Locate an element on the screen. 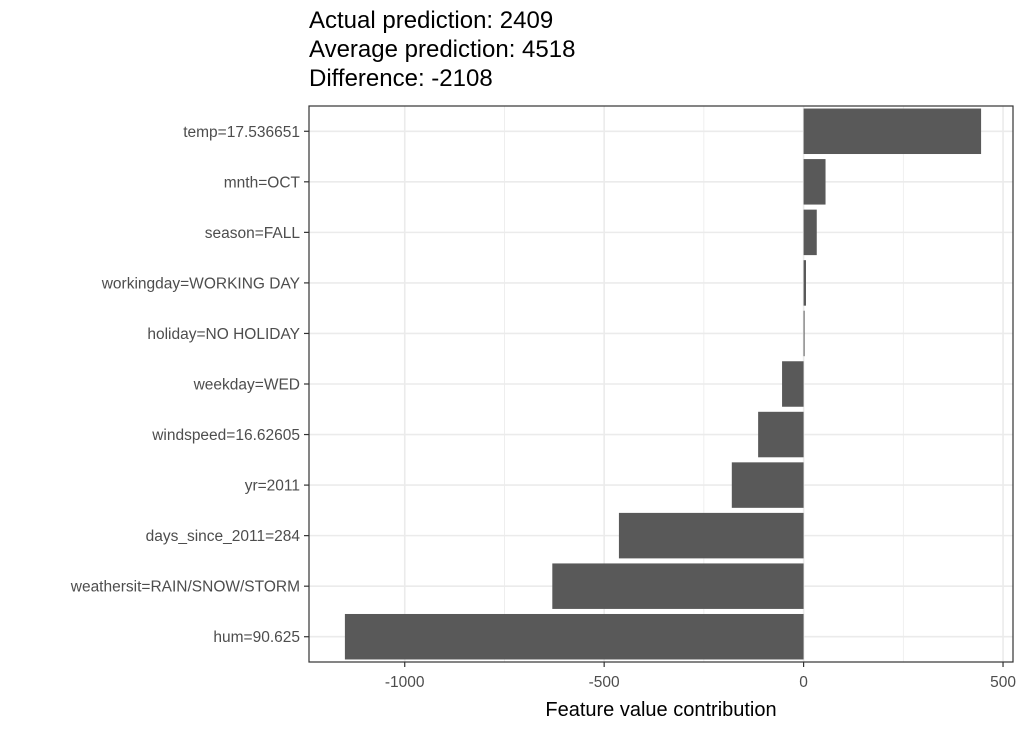 The image size is (1024, 731). y-tick-label: workingday=WORKING DAY is located at coordinates (200, 283).